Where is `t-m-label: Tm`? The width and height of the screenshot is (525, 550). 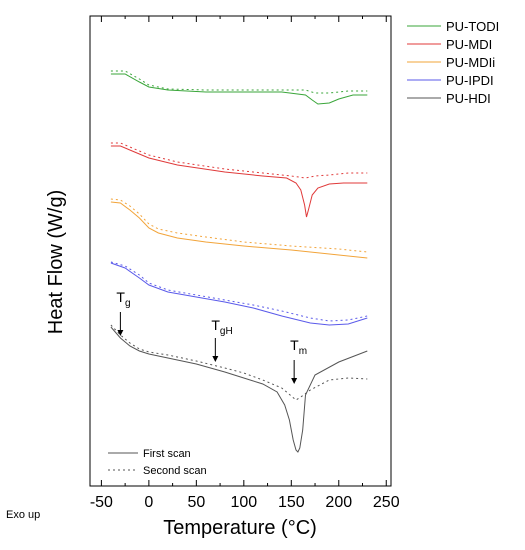
t-m-label: Tm is located at coordinates (298, 347).